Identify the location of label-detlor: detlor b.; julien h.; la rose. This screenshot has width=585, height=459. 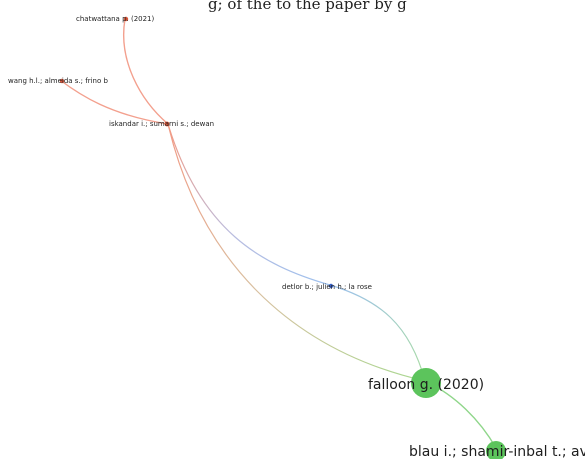
(327, 287).